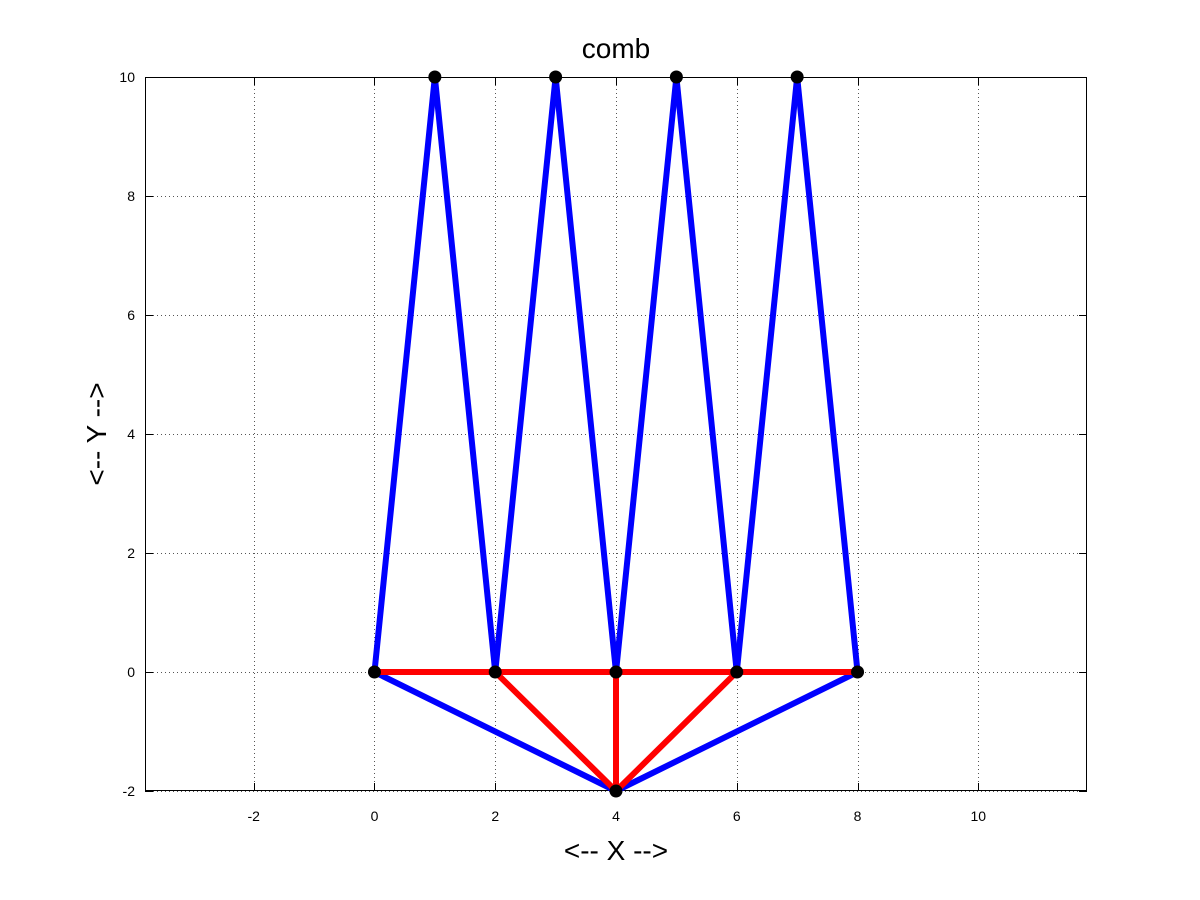 The width and height of the screenshot is (1200, 900). What do you see at coordinates (131, 434) in the screenshot?
I see `y-tick-label: 4` at bounding box center [131, 434].